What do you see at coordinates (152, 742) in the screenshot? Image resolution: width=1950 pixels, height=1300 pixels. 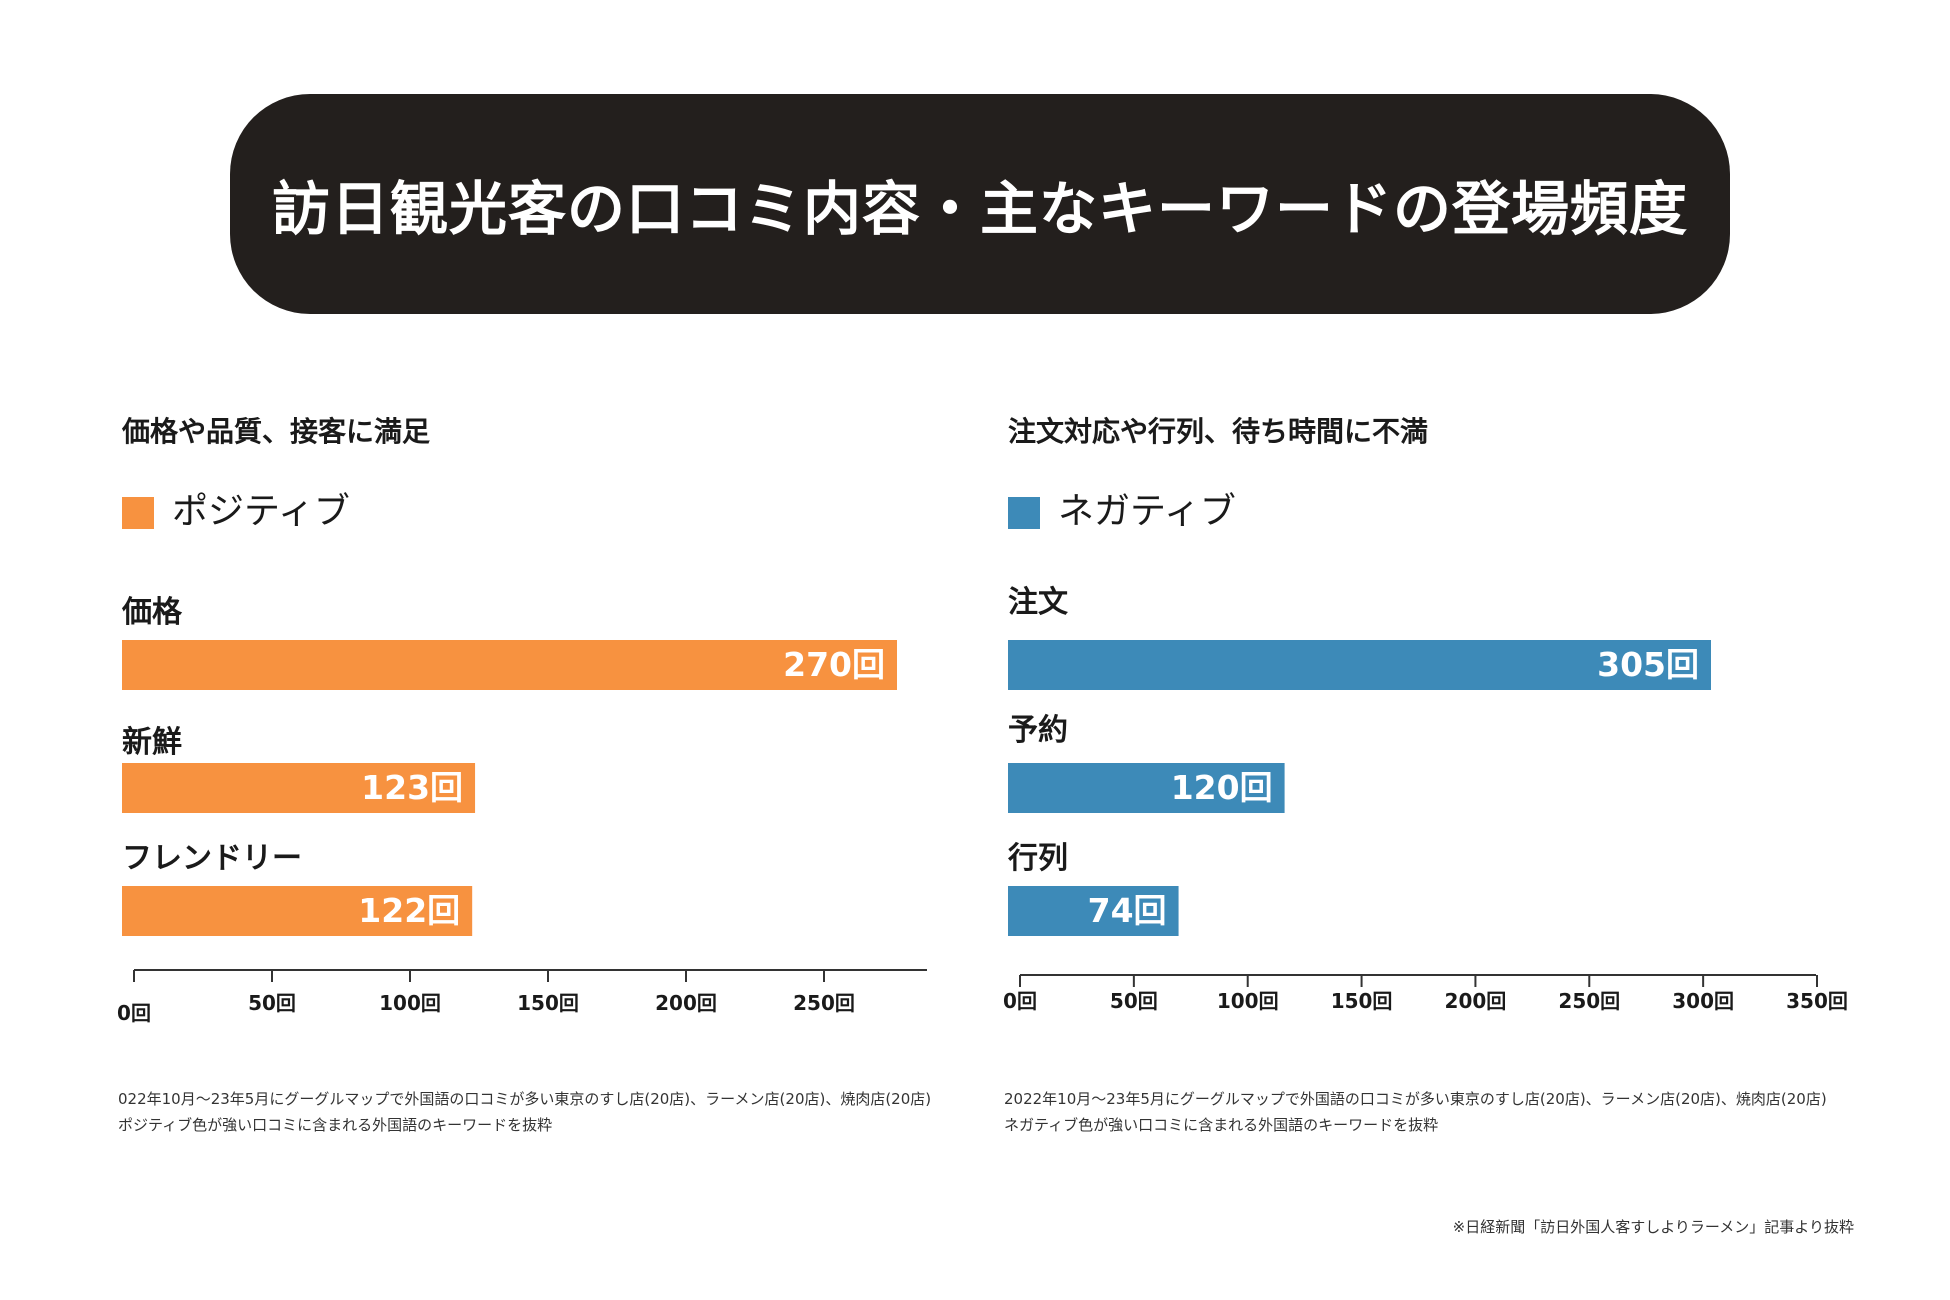 I see `positive-category-label-2: 新鮮` at bounding box center [152, 742].